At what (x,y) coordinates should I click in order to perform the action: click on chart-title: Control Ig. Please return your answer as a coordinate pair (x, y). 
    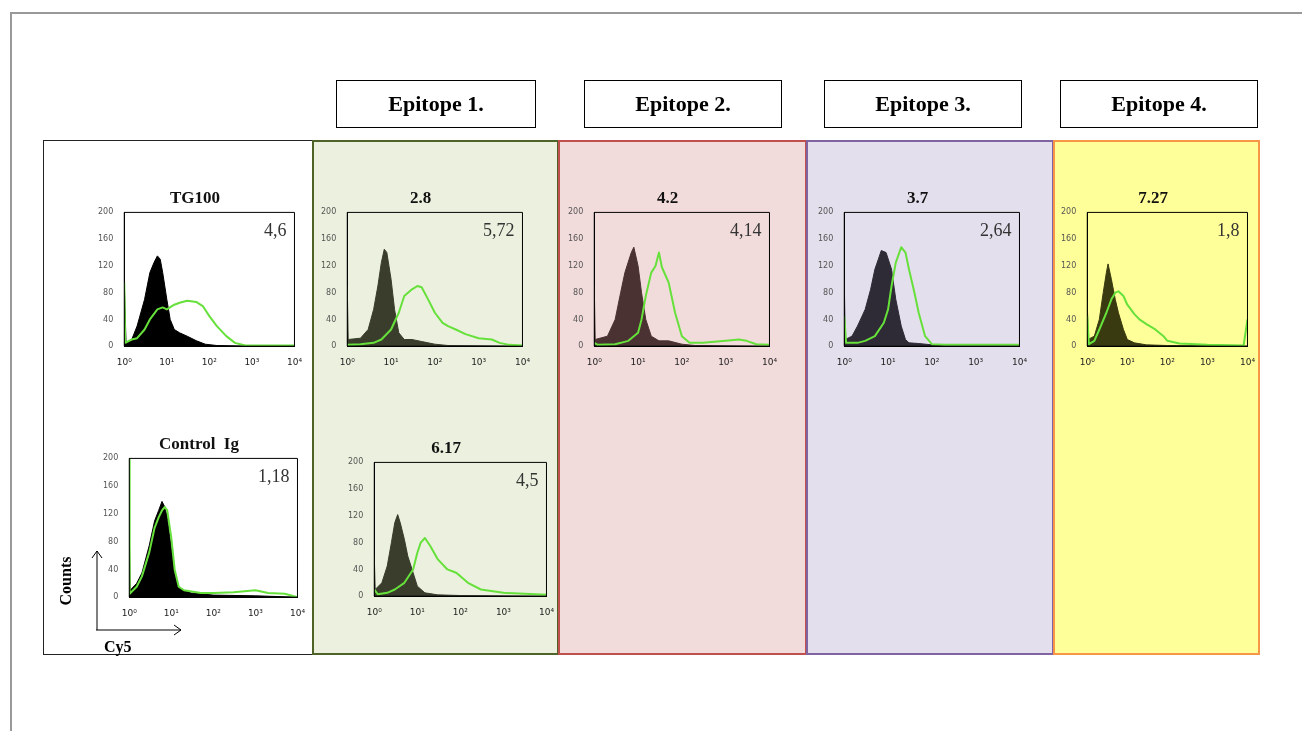
    Looking at the image, I should click on (199, 443).